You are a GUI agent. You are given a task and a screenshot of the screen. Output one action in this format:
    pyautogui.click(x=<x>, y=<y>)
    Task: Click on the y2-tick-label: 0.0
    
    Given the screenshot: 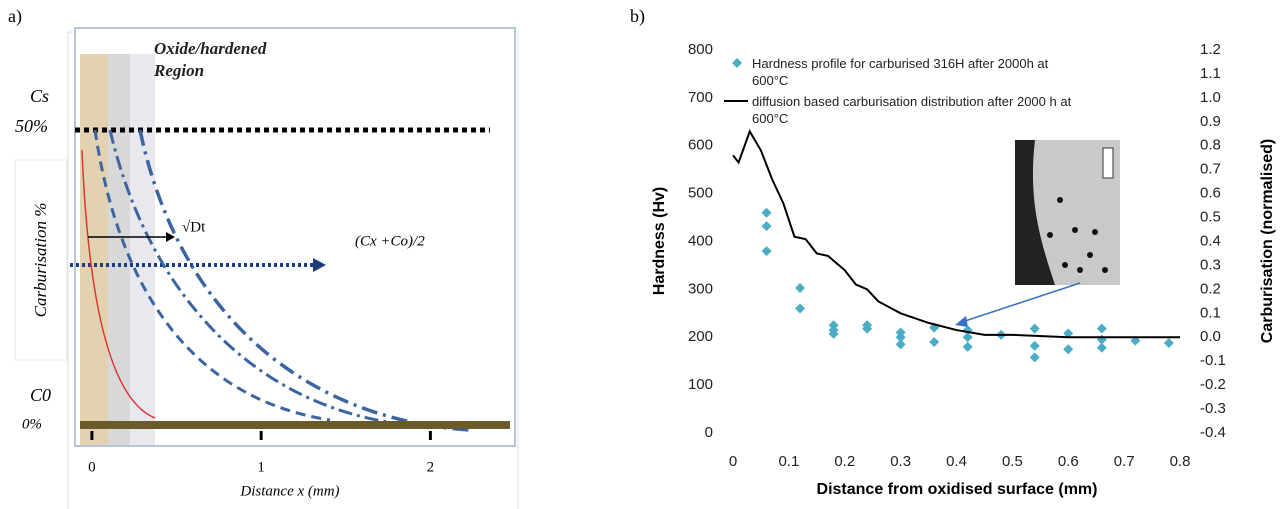 What is the action you would take?
    pyautogui.click(x=1210, y=336)
    